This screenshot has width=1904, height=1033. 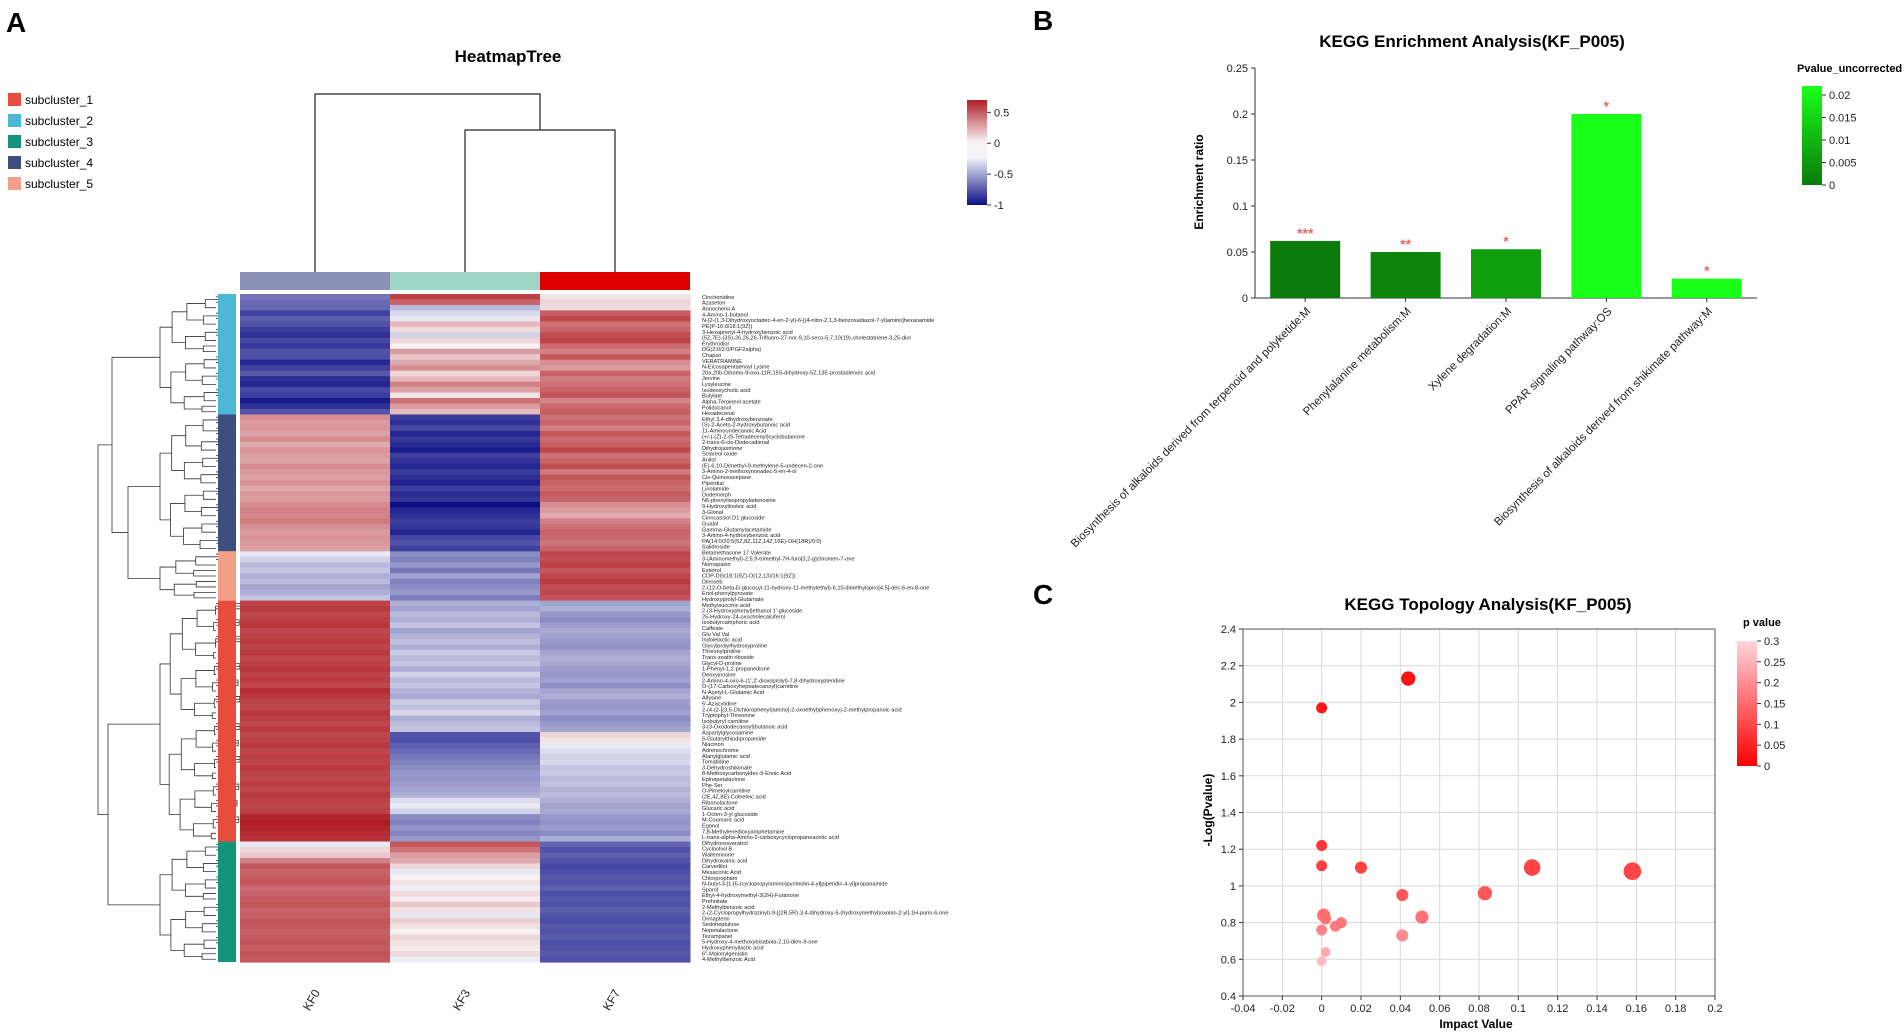 What do you see at coordinates (1478, 1009) in the screenshot?
I see `topology-x-tick-label: 0.08` at bounding box center [1478, 1009].